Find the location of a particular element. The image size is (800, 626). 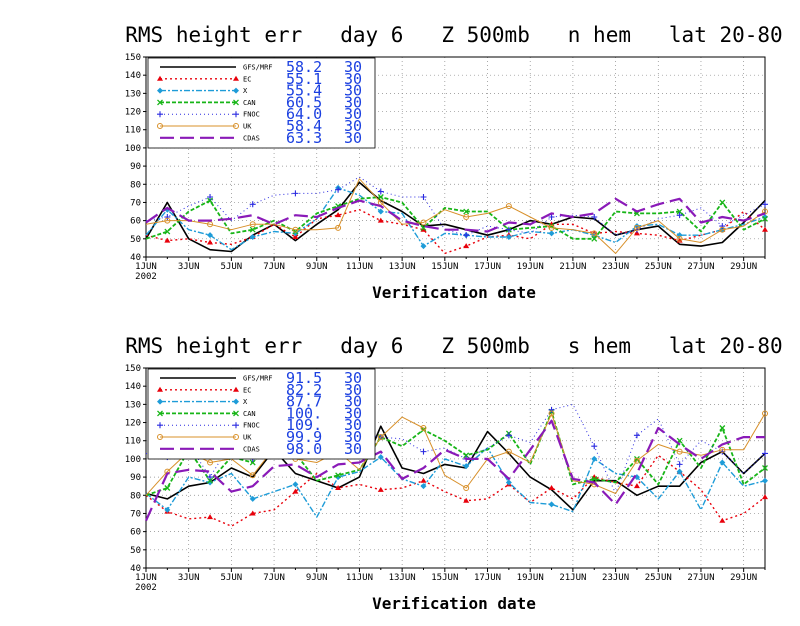

x-tick-label-line: 11JUN is located at coordinates (359, 267).